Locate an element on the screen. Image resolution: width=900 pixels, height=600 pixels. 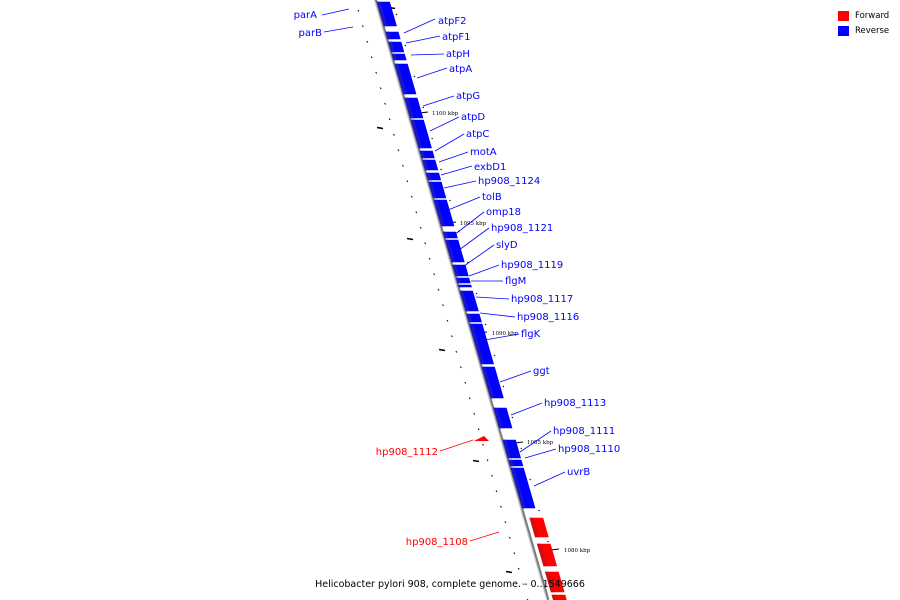
gene-label-flgm: flgM is located at coordinates (515, 281).